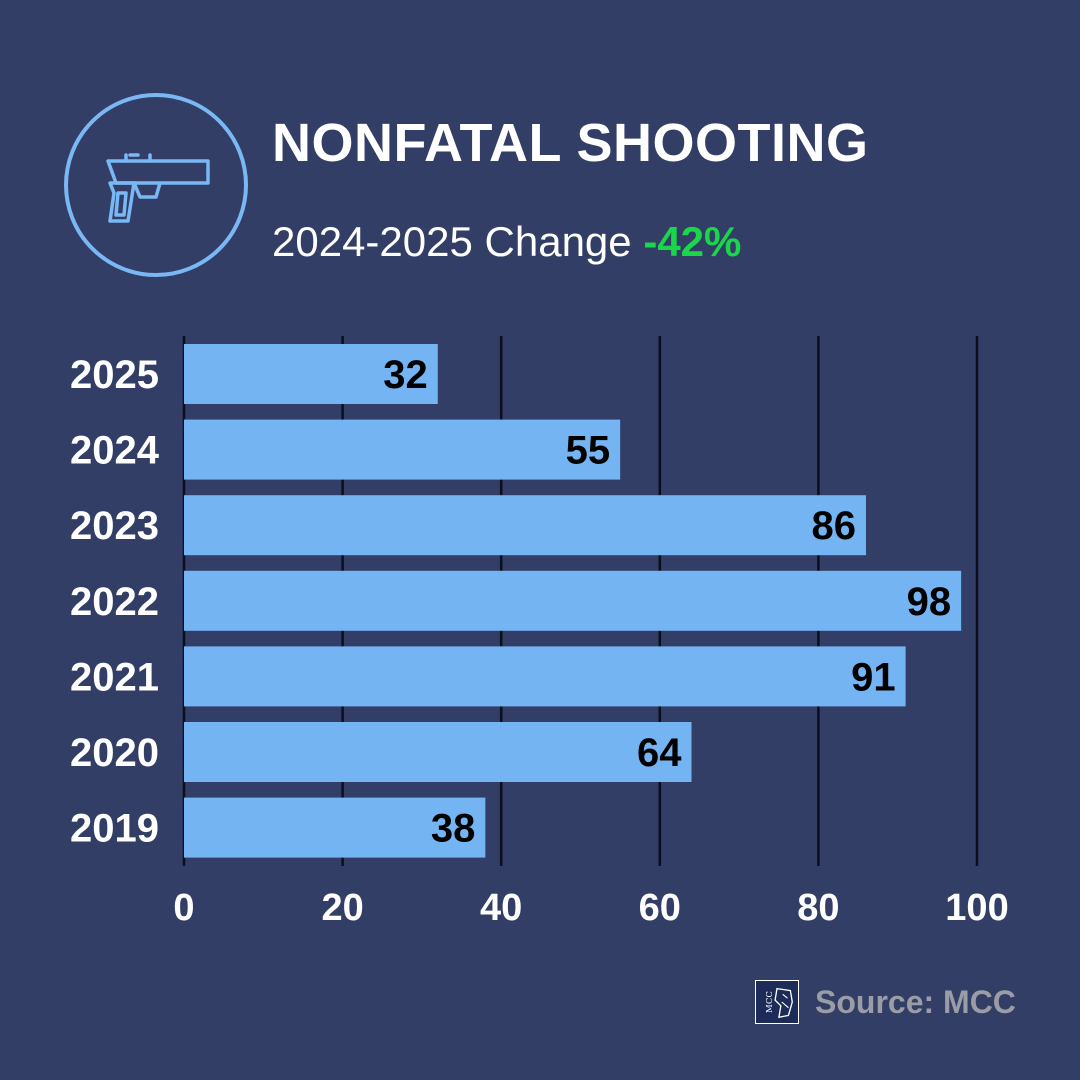 Image resolution: width=1080 pixels, height=1080 pixels. What do you see at coordinates (311, 374) in the screenshot?
I see `bar-2025` at bounding box center [311, 374].